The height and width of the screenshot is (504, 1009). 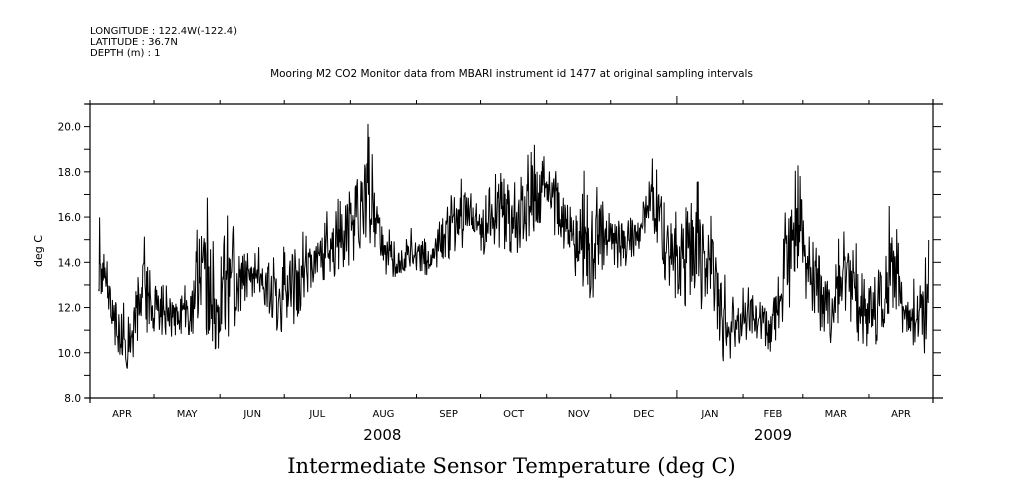 I want to click on y-tick-label: 14.0, so click(x=69, y=263).